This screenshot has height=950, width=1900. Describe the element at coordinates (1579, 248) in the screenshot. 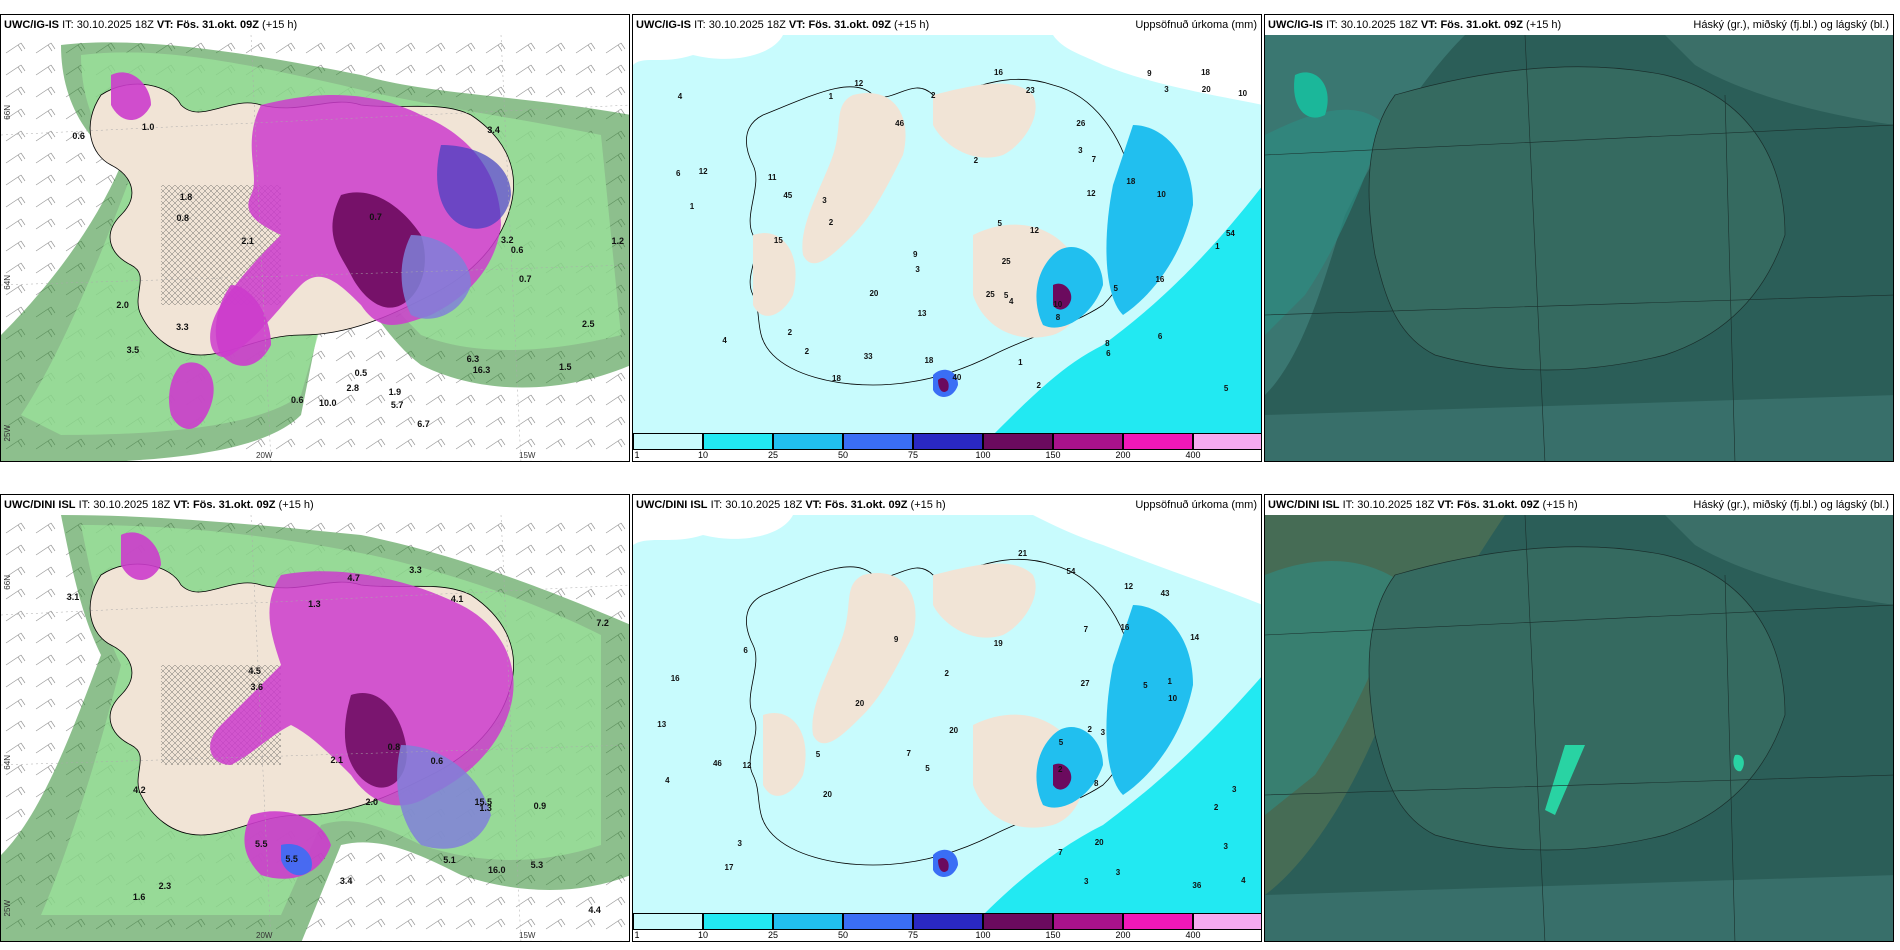

I see `cloud-map` at that location.